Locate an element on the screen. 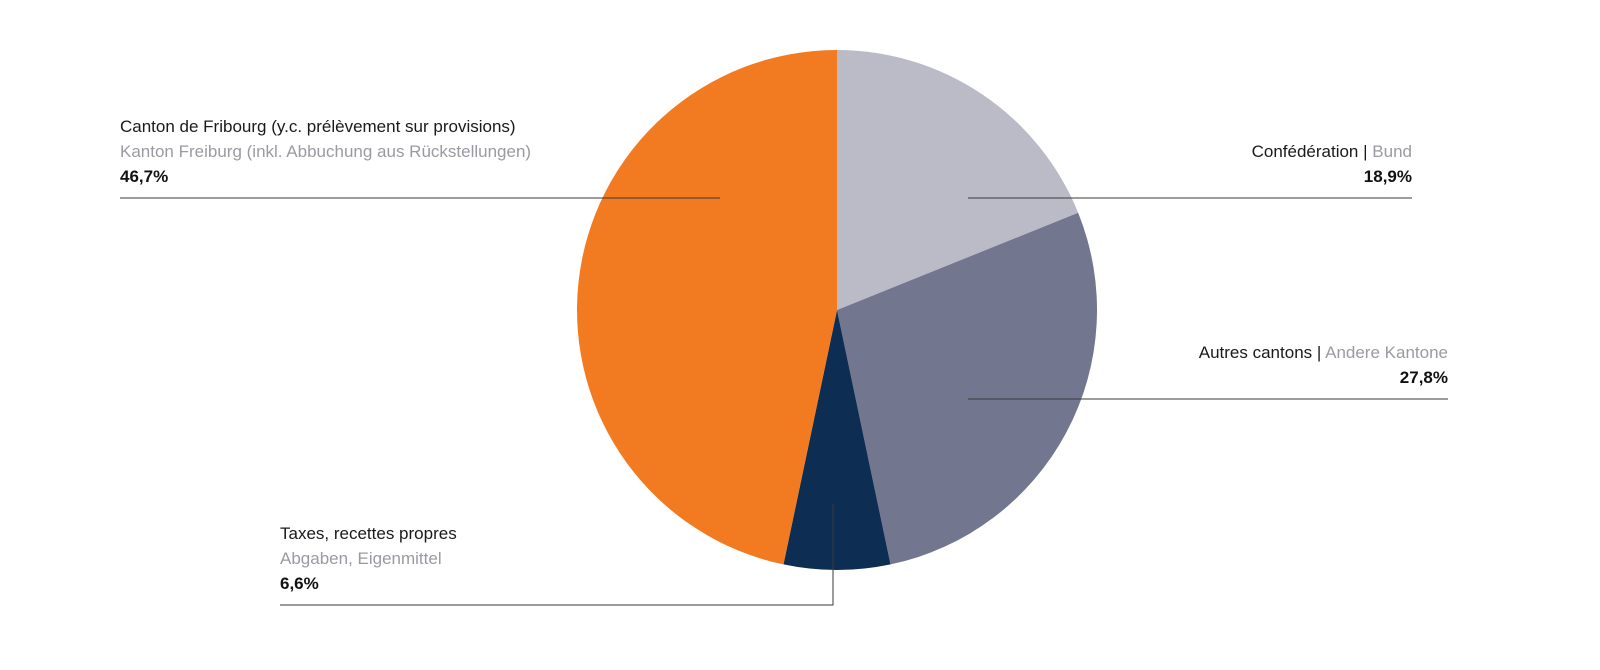 The image size is (1600, 670). label-taxes-de: Abgaben, Eigenmittel is located at coordinates (361, 558).